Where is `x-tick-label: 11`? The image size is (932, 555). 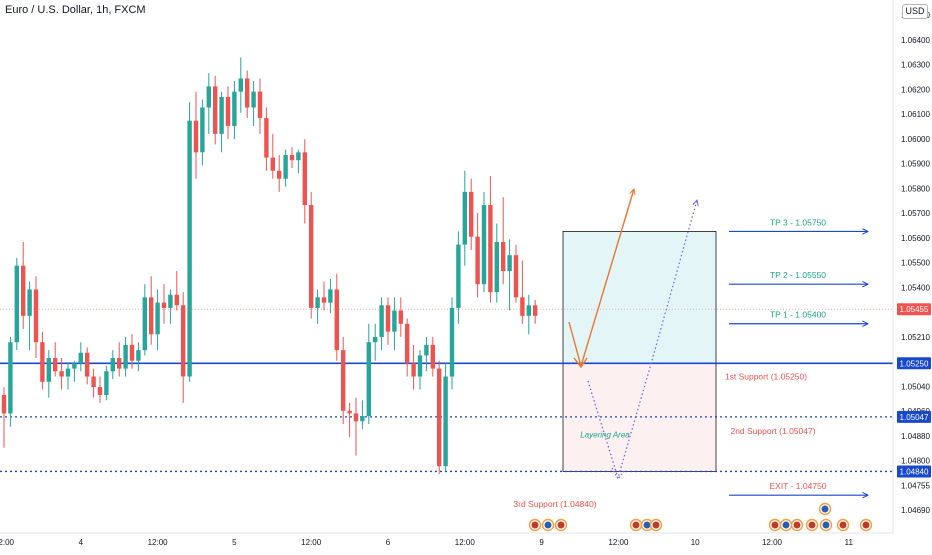
x-tick-label: 11 is located at coordinates (849, 542).